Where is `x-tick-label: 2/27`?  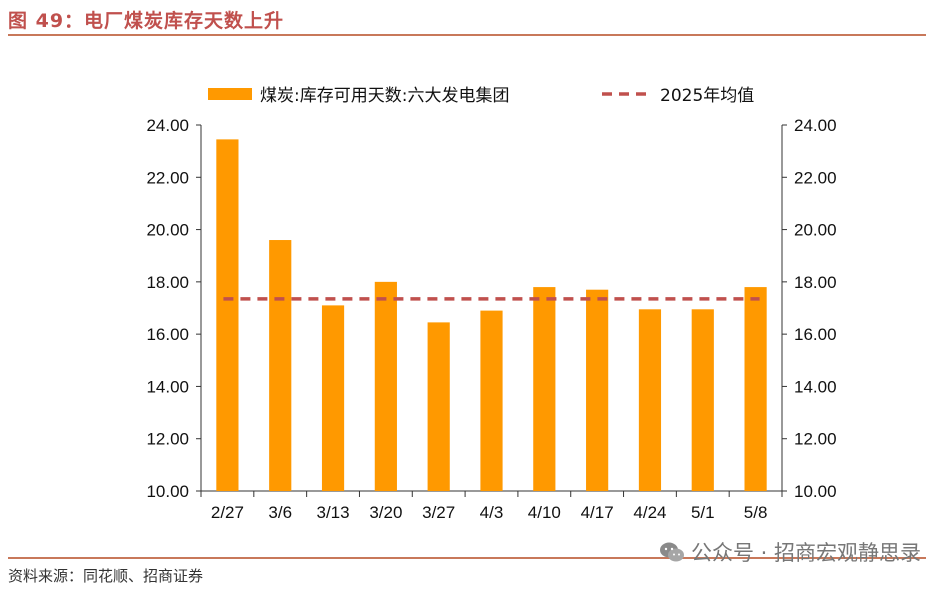
x-tick-label: 2/27 is located at coordinates (227, 512).